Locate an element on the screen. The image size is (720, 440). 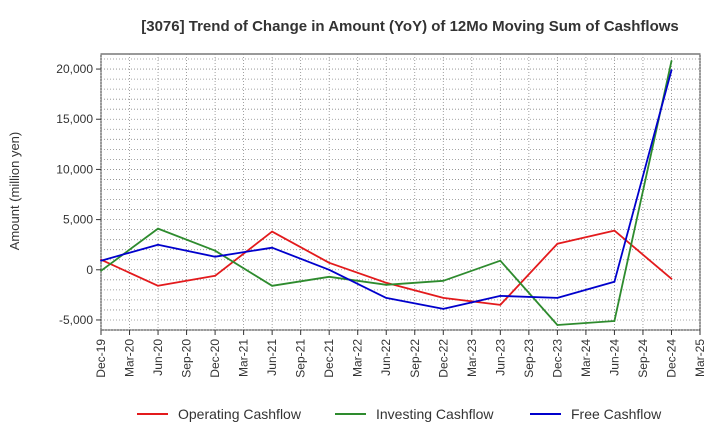
y-tick-label: 10,000 is located at coordinates (74, 169).